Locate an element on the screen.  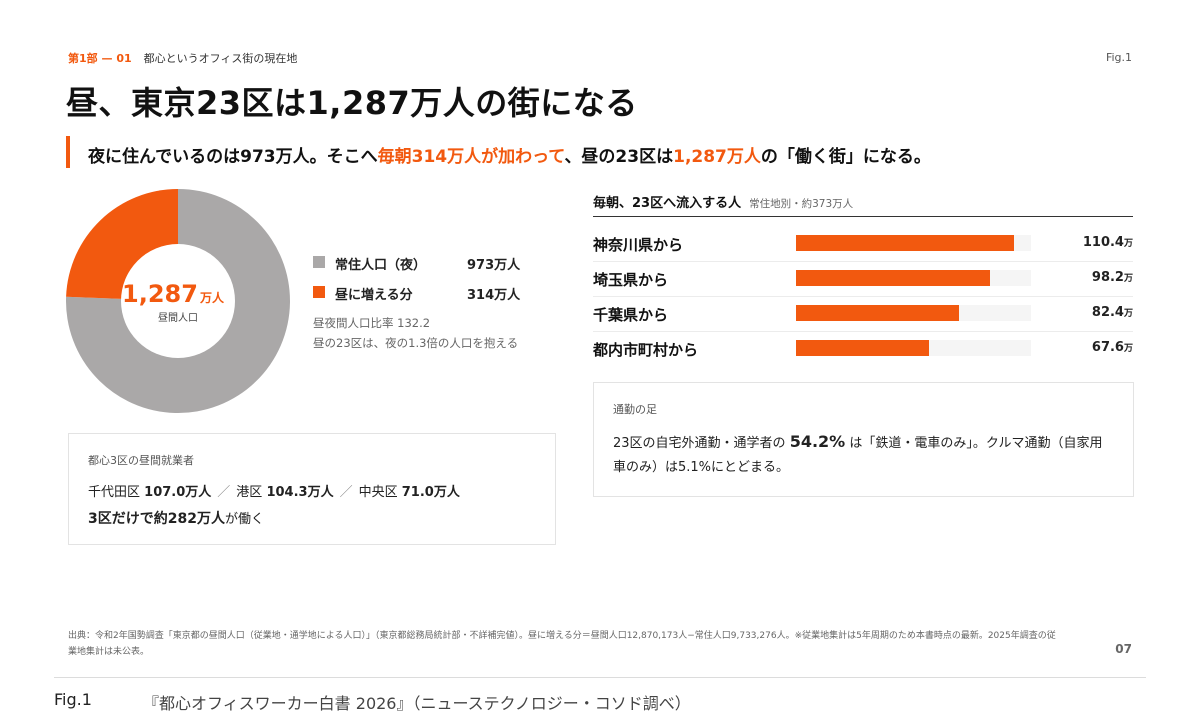
lead-accent-bar is located at coordinates (68, 152).